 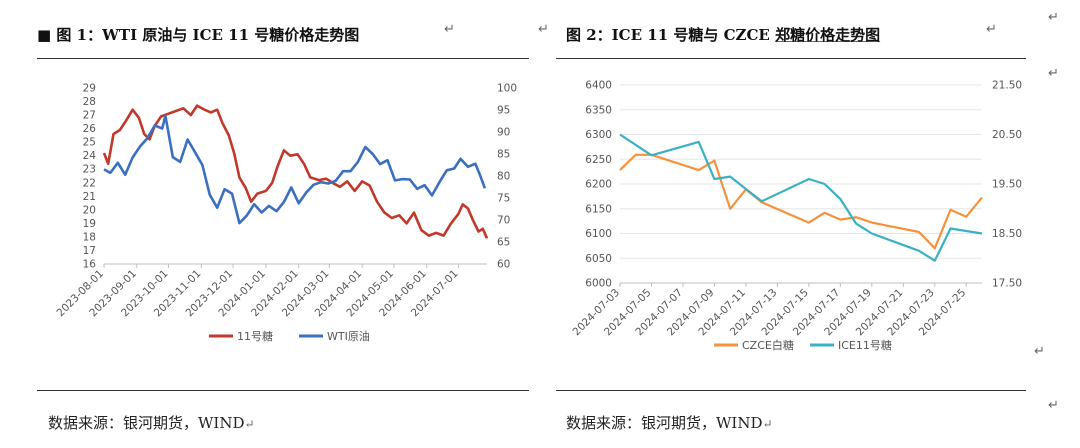 I want to click on series-line-CZCE白糖, so click(x=801, y=201).